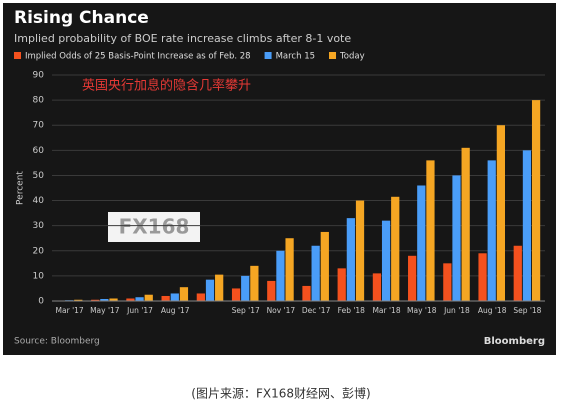  What do you see at coordinates (281, 310) in the screenshot?
I see `x-tick-label: Nov '17` at bounding box center [281, 310].